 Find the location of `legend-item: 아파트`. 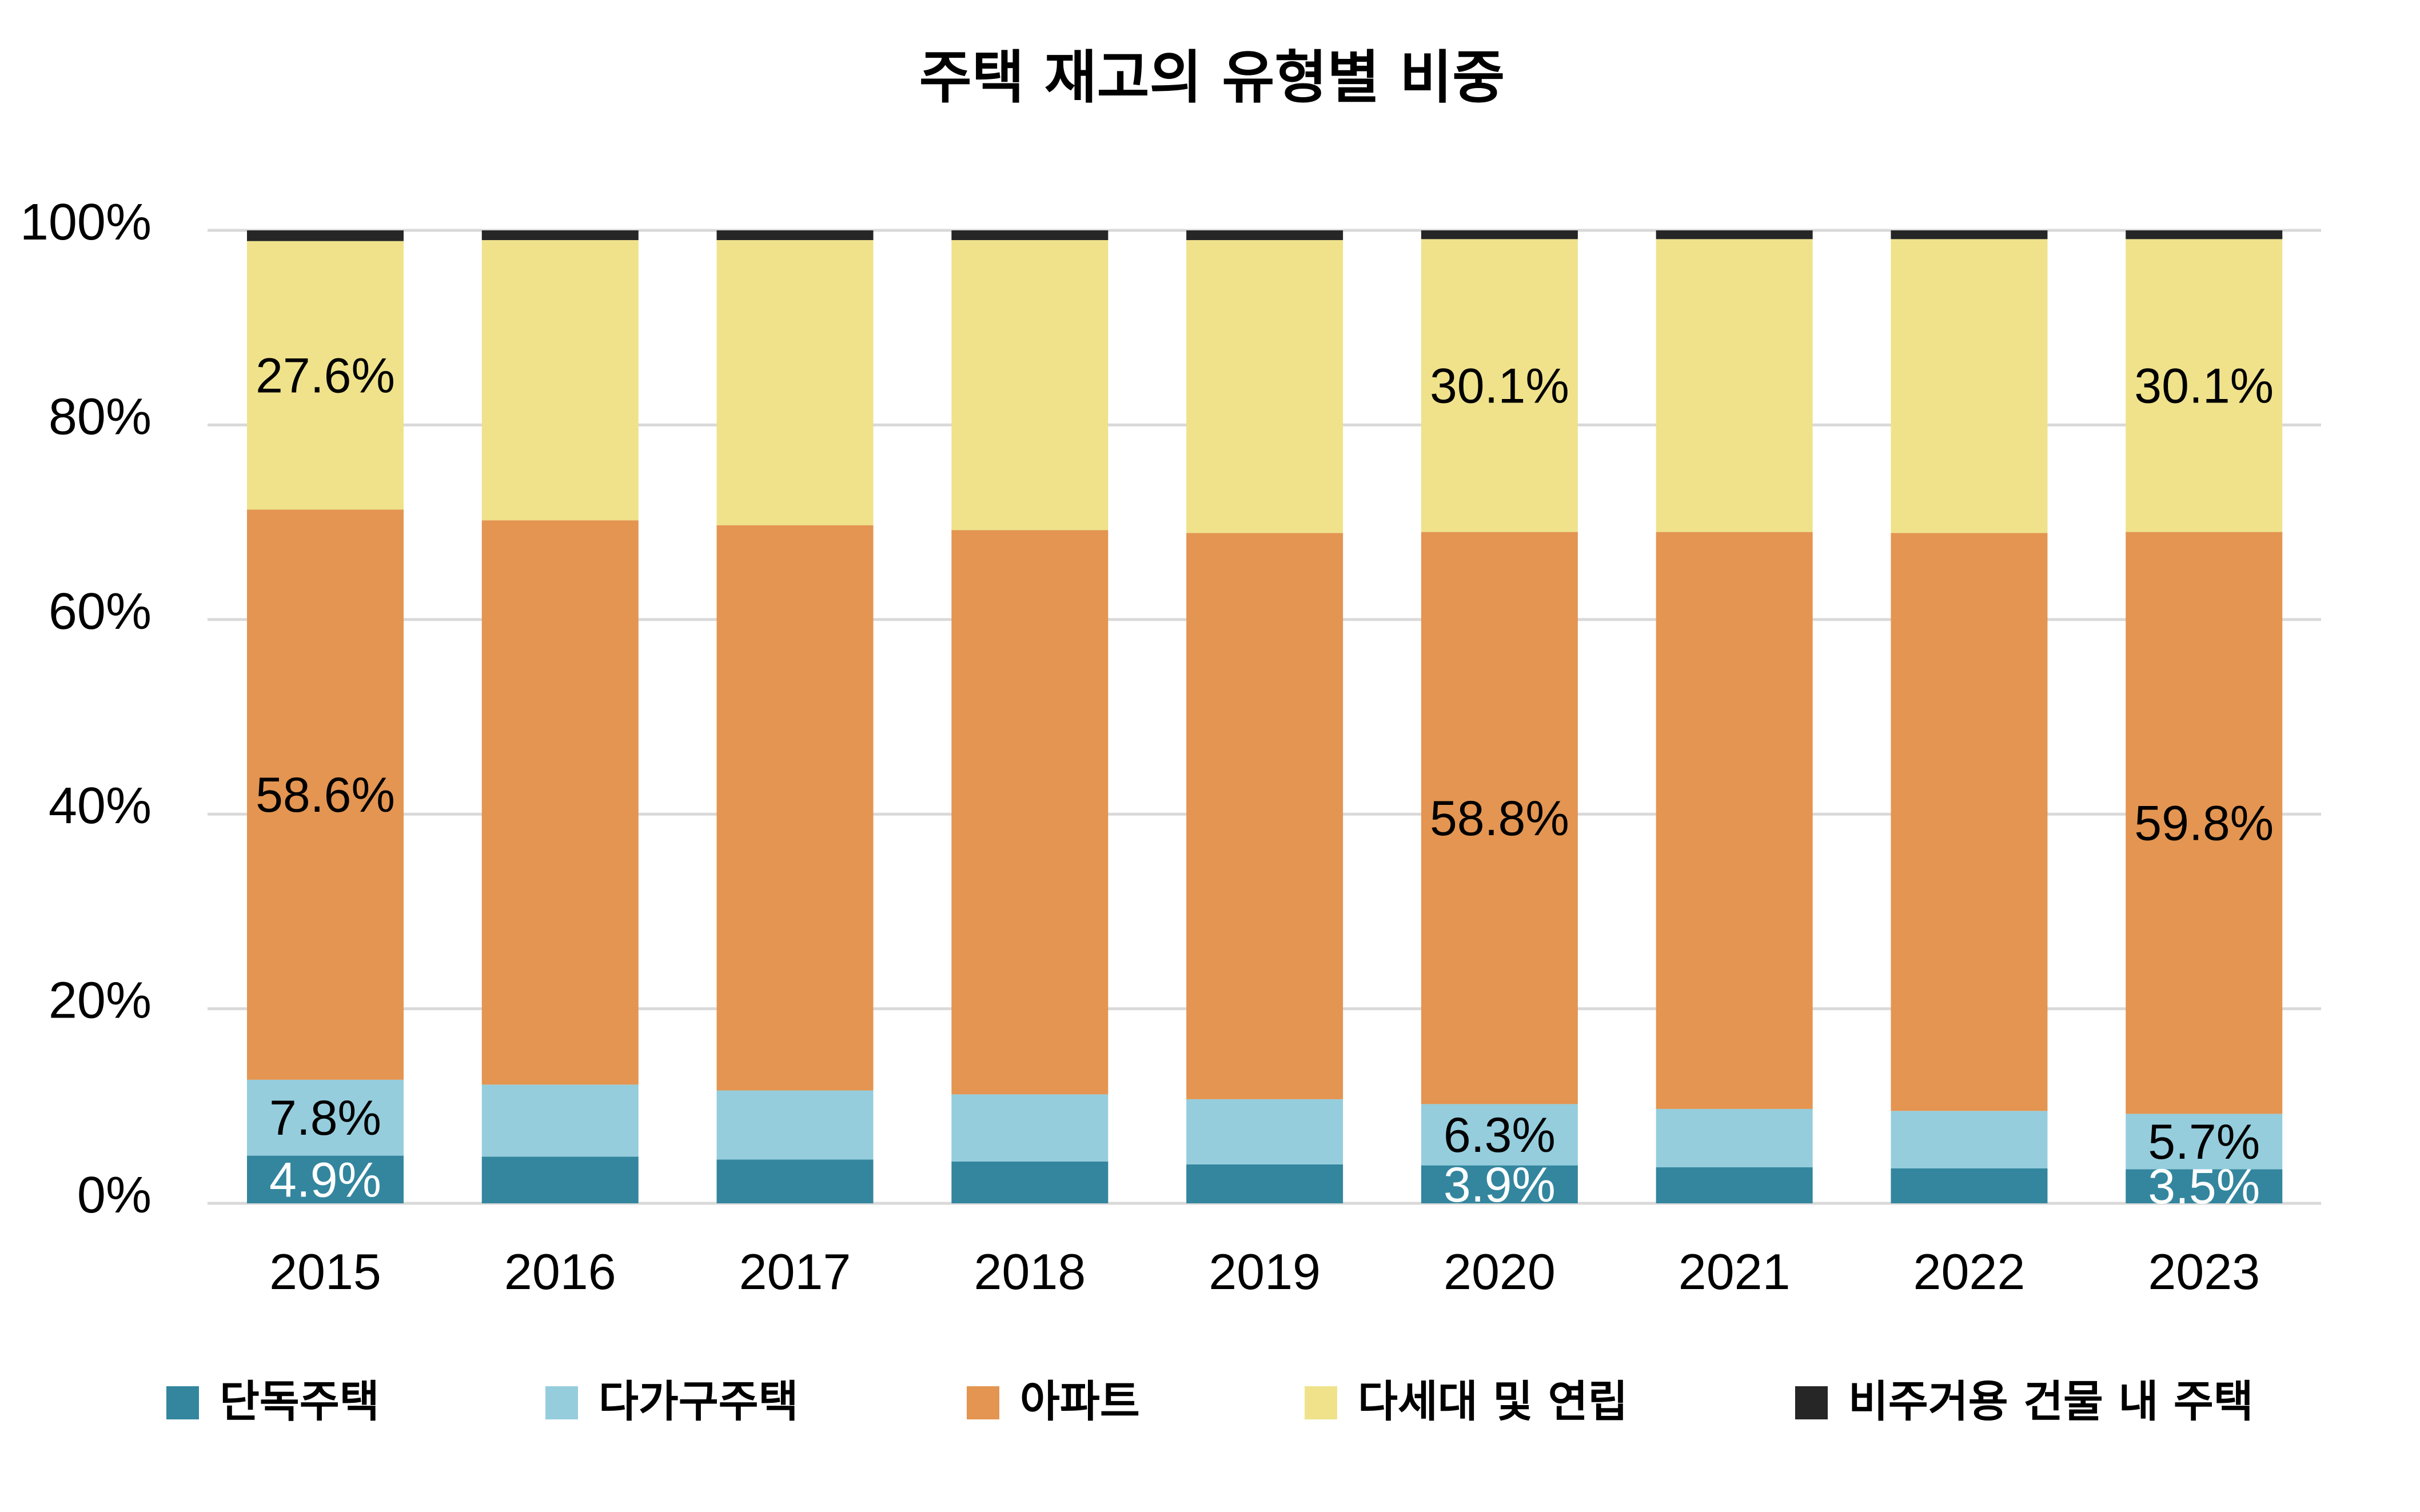

legend-item: 아파트 is located at coordinates (1053, 1402).